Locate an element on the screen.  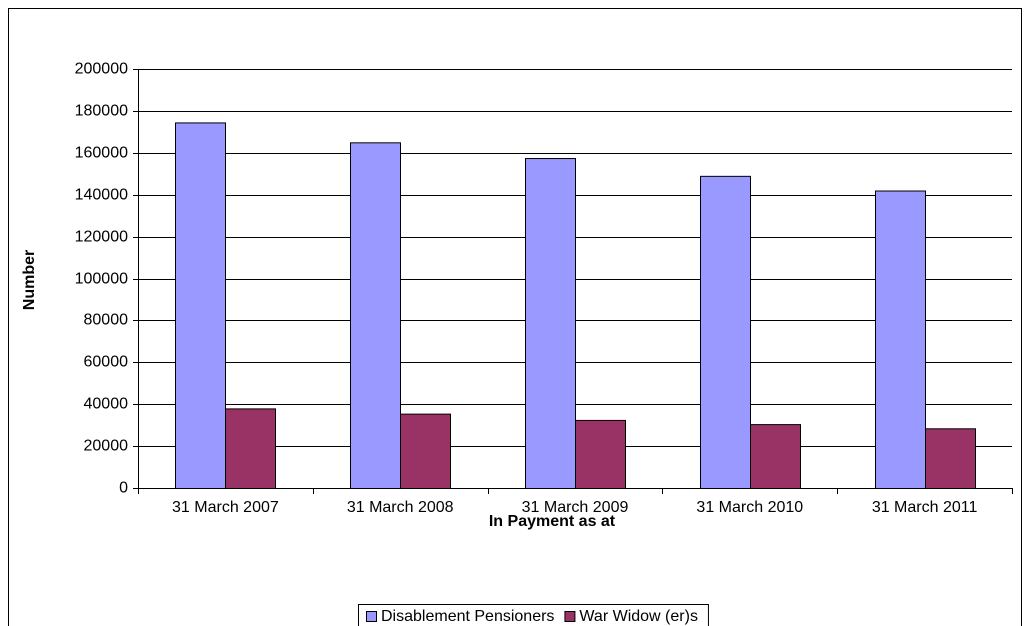
y-tick-label: 180000 is located at coordinates (101, 111).